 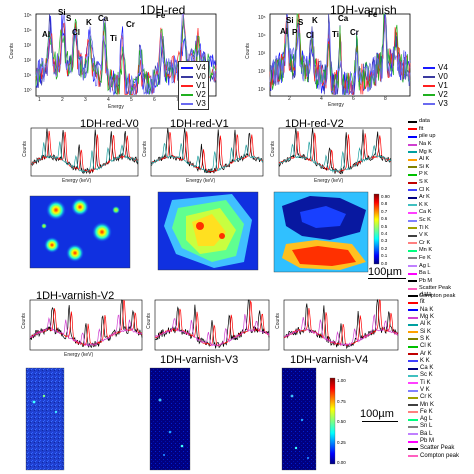 I want to click on side-legend-label: fit, so click(x=421, y=128).